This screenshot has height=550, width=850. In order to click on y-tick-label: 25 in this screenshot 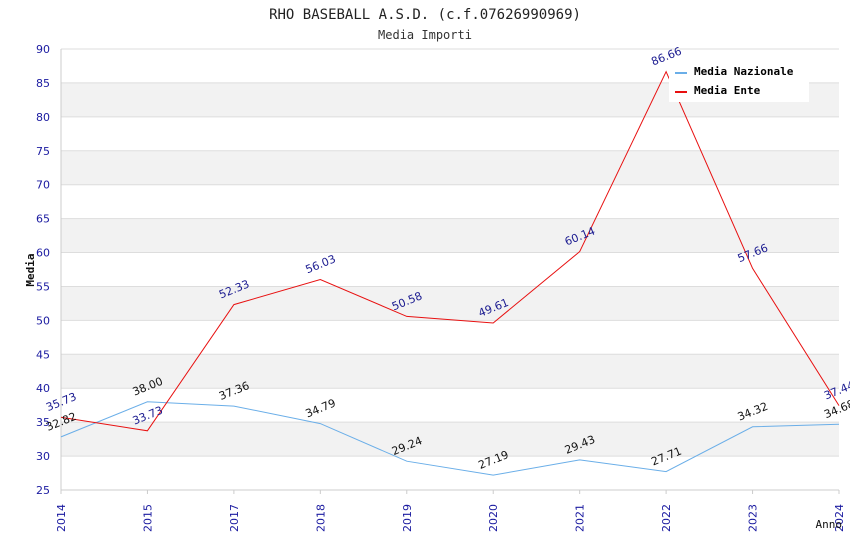, I will do `click(43, 490)`.